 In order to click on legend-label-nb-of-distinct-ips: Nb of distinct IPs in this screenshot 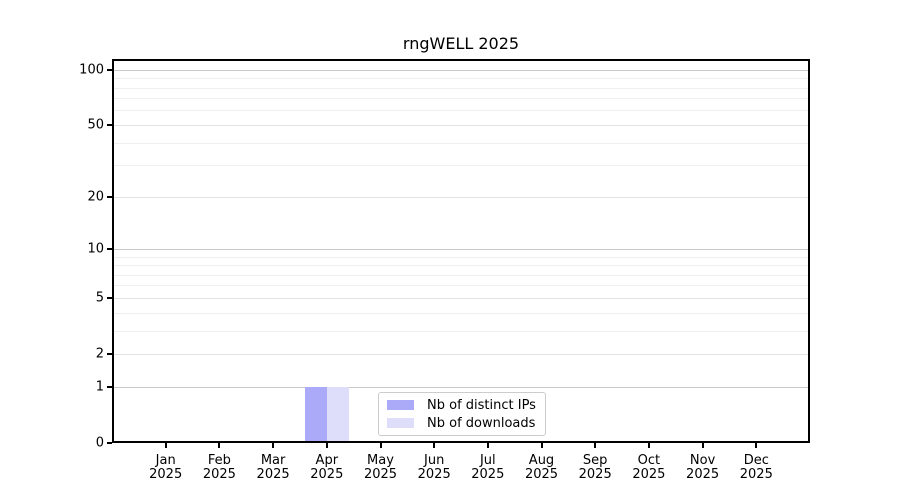, I will do `click(481, 405)`.